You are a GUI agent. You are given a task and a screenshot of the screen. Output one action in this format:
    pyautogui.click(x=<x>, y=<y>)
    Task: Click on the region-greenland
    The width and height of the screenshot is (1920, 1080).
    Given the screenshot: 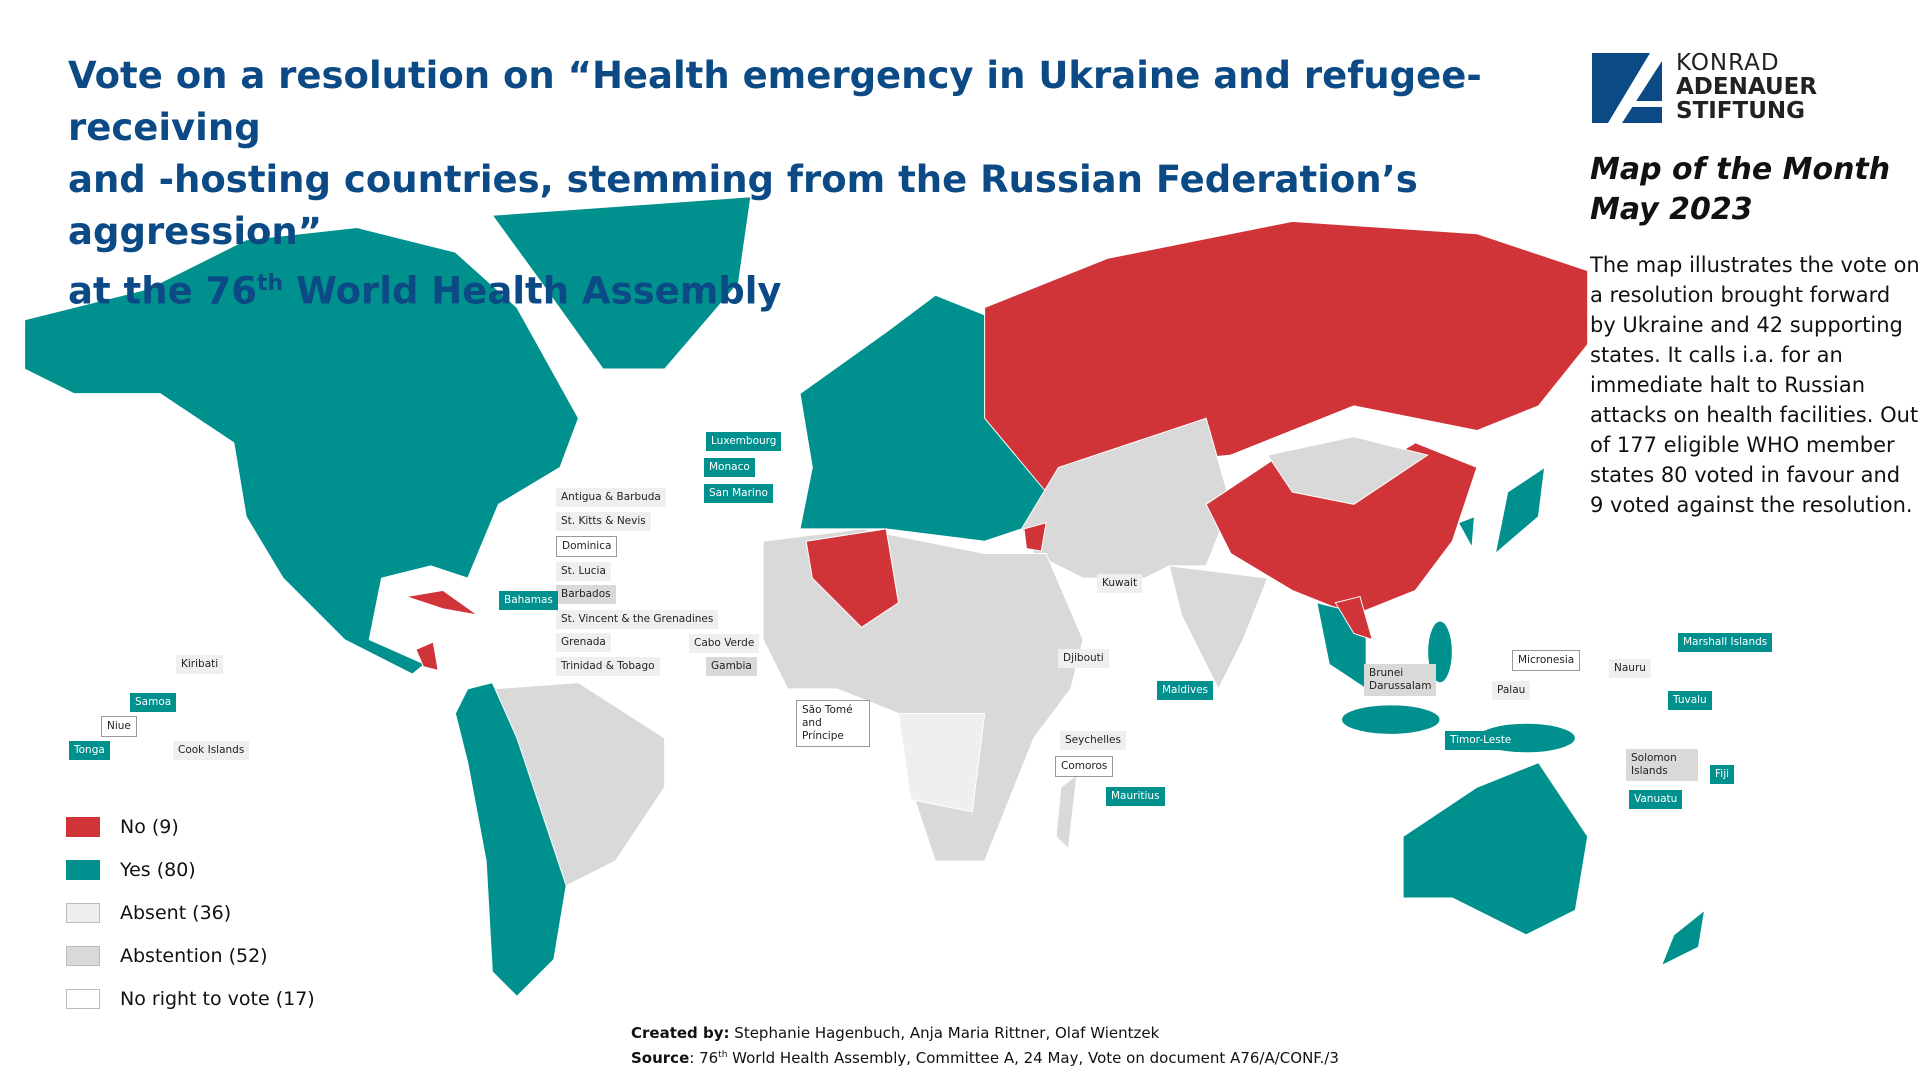 What is the action you would take?
    pyautogui.click(x=621, y=283)
    